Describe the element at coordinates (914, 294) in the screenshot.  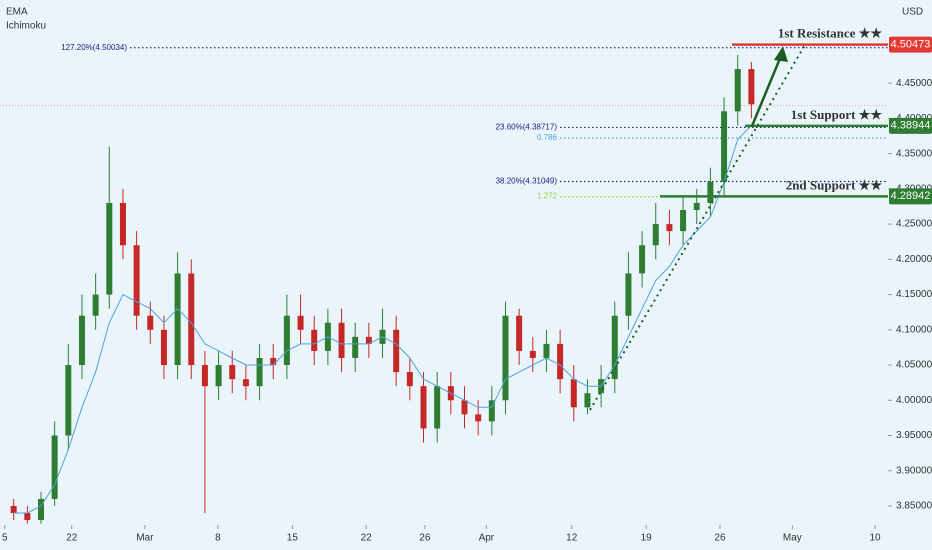
I see `y-tick-label: 4.15000` at that location.